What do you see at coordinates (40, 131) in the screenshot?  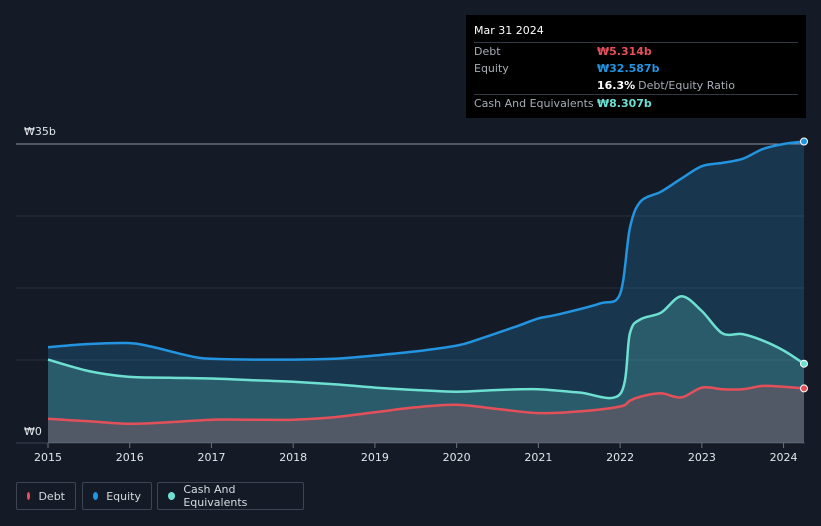 I see `y-axis-top-label: ₩35b` at bounding box center [40, 131].